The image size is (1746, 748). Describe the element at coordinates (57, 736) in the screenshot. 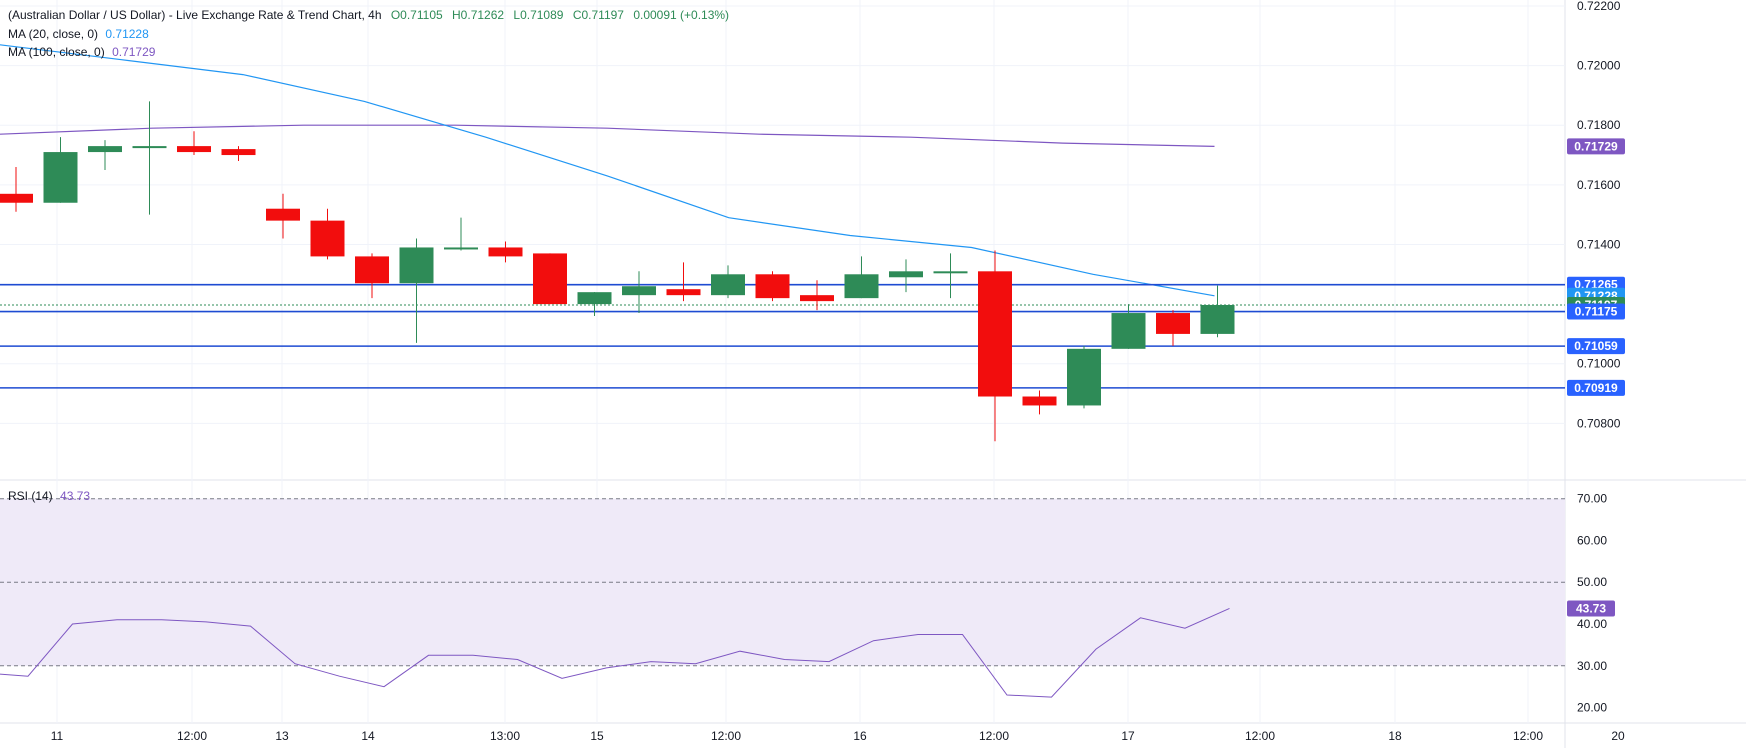

I see `time-tick-label: 11` at that location.